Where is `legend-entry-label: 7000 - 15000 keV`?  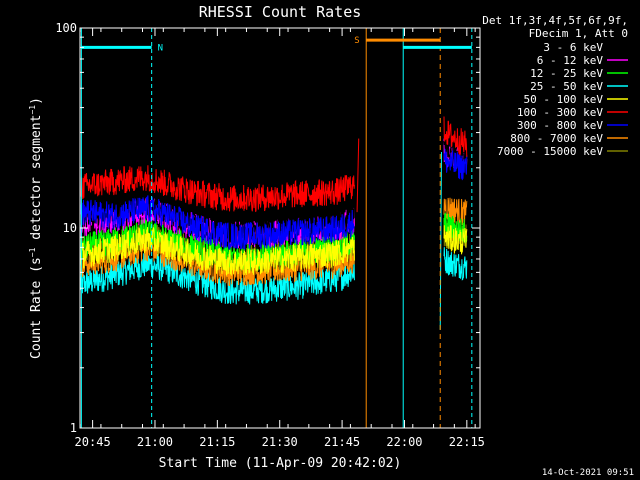 legend-entry-label: 7000 - 15000 keV is located at coordinates (550, 151).